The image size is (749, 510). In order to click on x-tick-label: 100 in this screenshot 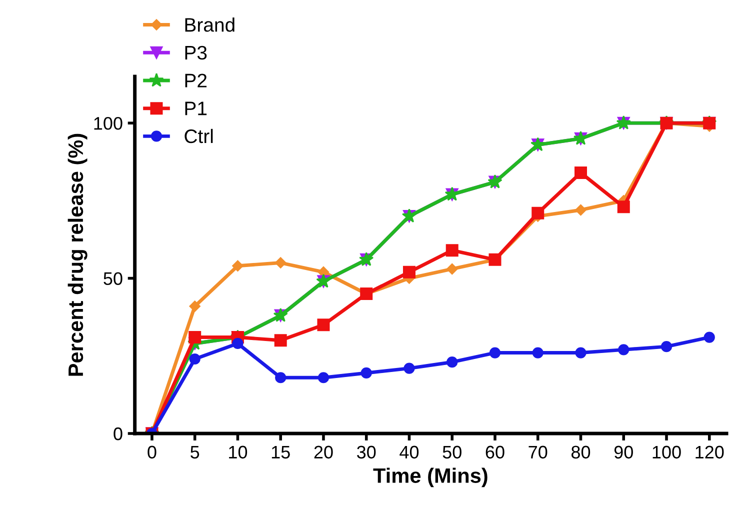, I will do `click(666, 452)`.